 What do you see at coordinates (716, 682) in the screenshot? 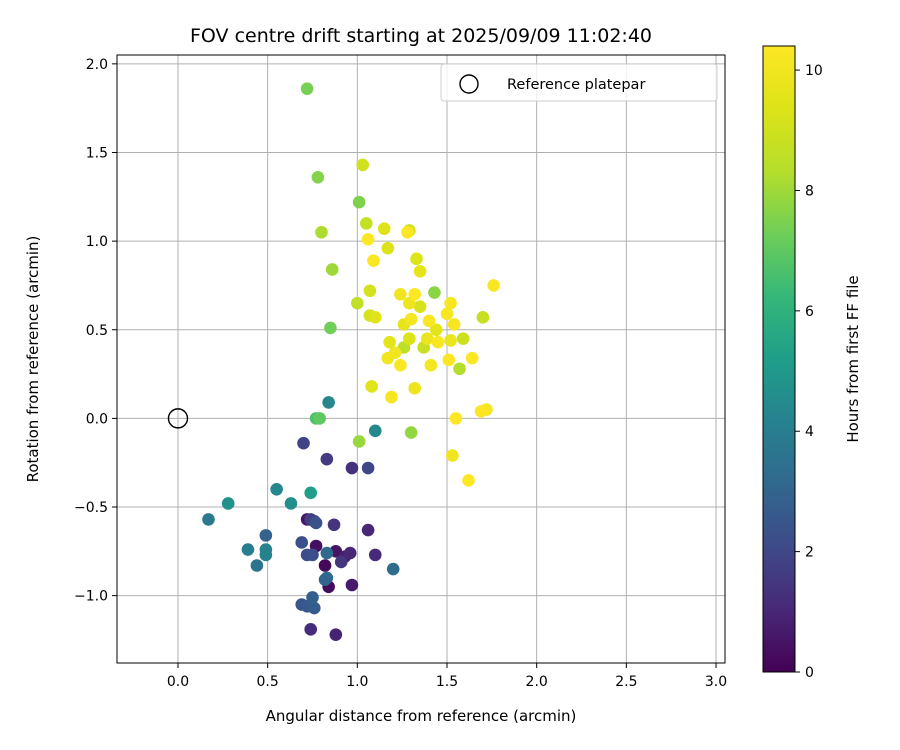
I see `x-tick-label: 3.0` at bounding box center [716, 682].